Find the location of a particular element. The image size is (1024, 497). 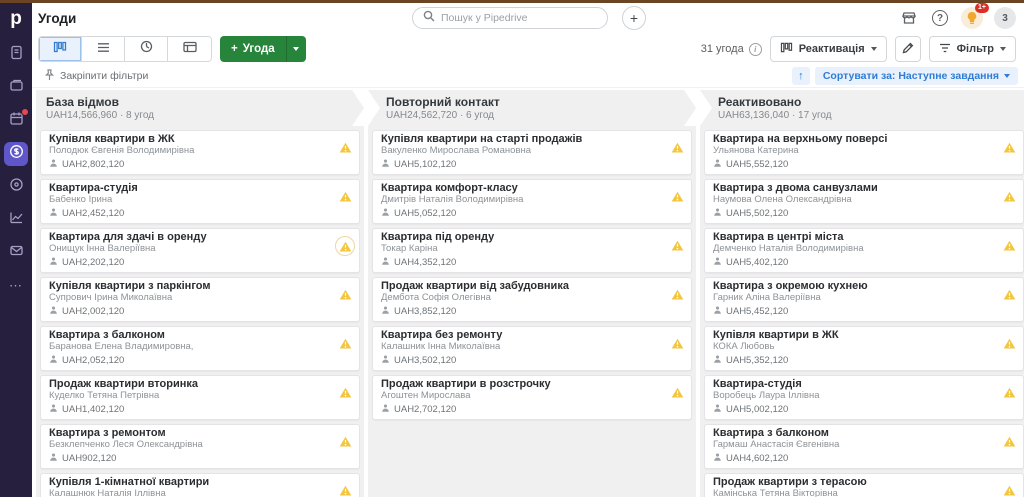

deal-title: Квартира-студія is located at coordinates (93, 188).